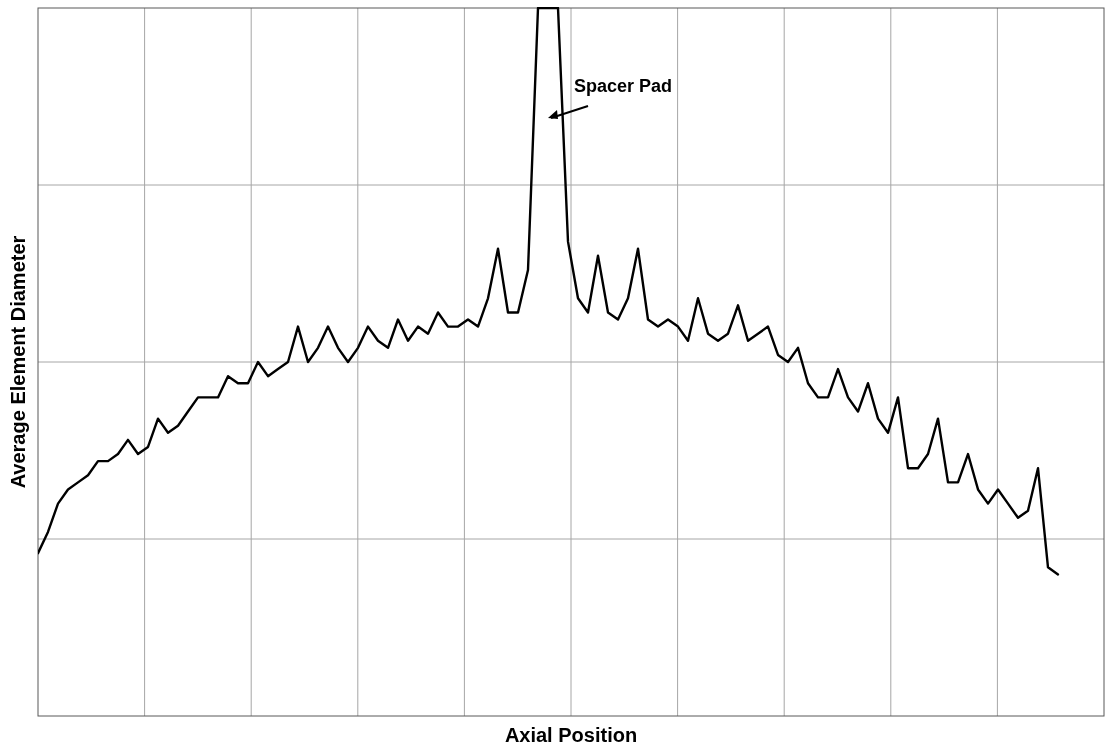 This screenshot has width=1107, height=750. I want to click on annotation: Spacer Pad, so click(623, 86).